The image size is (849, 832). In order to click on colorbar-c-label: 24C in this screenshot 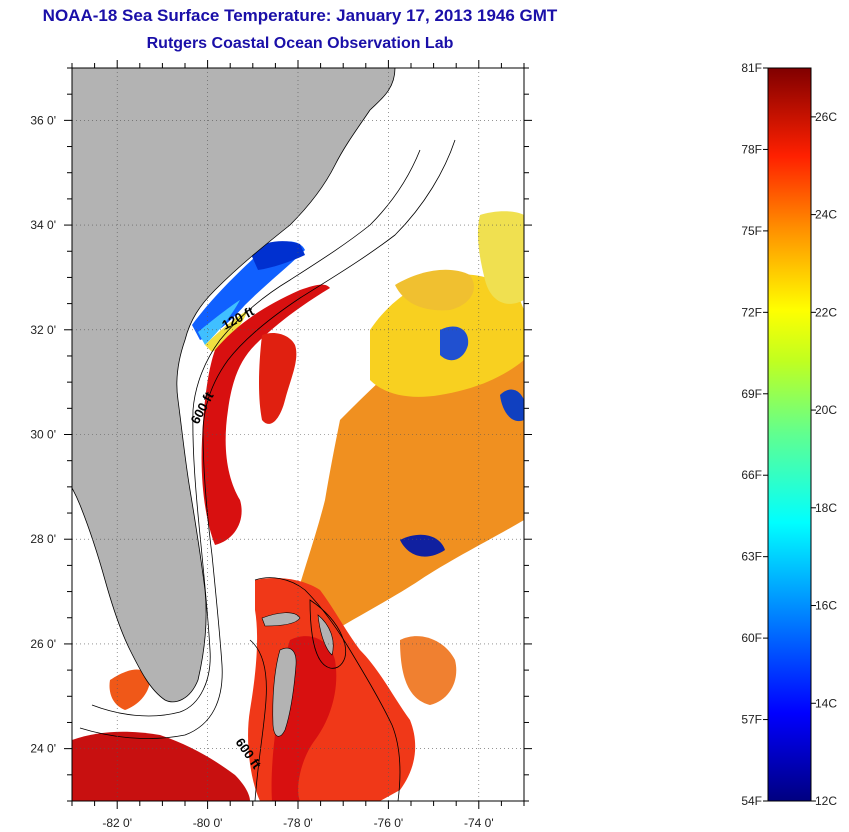, I will do `click(826, 215)`.